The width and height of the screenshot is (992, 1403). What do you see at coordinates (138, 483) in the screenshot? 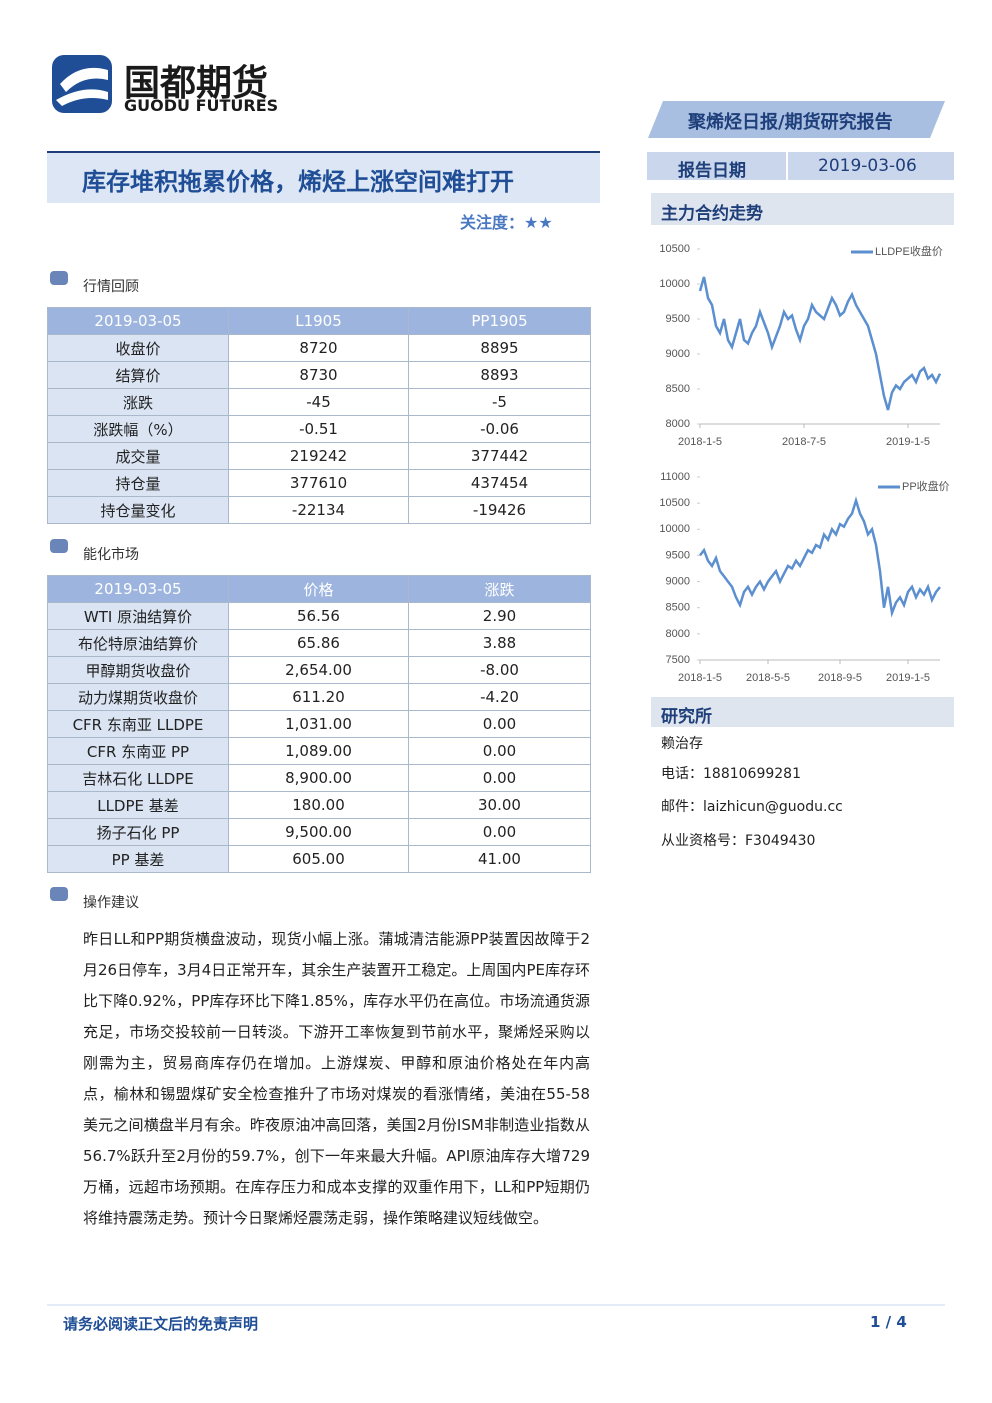
I see `table-cell: 持仓量` at bounding box center [138, 483].